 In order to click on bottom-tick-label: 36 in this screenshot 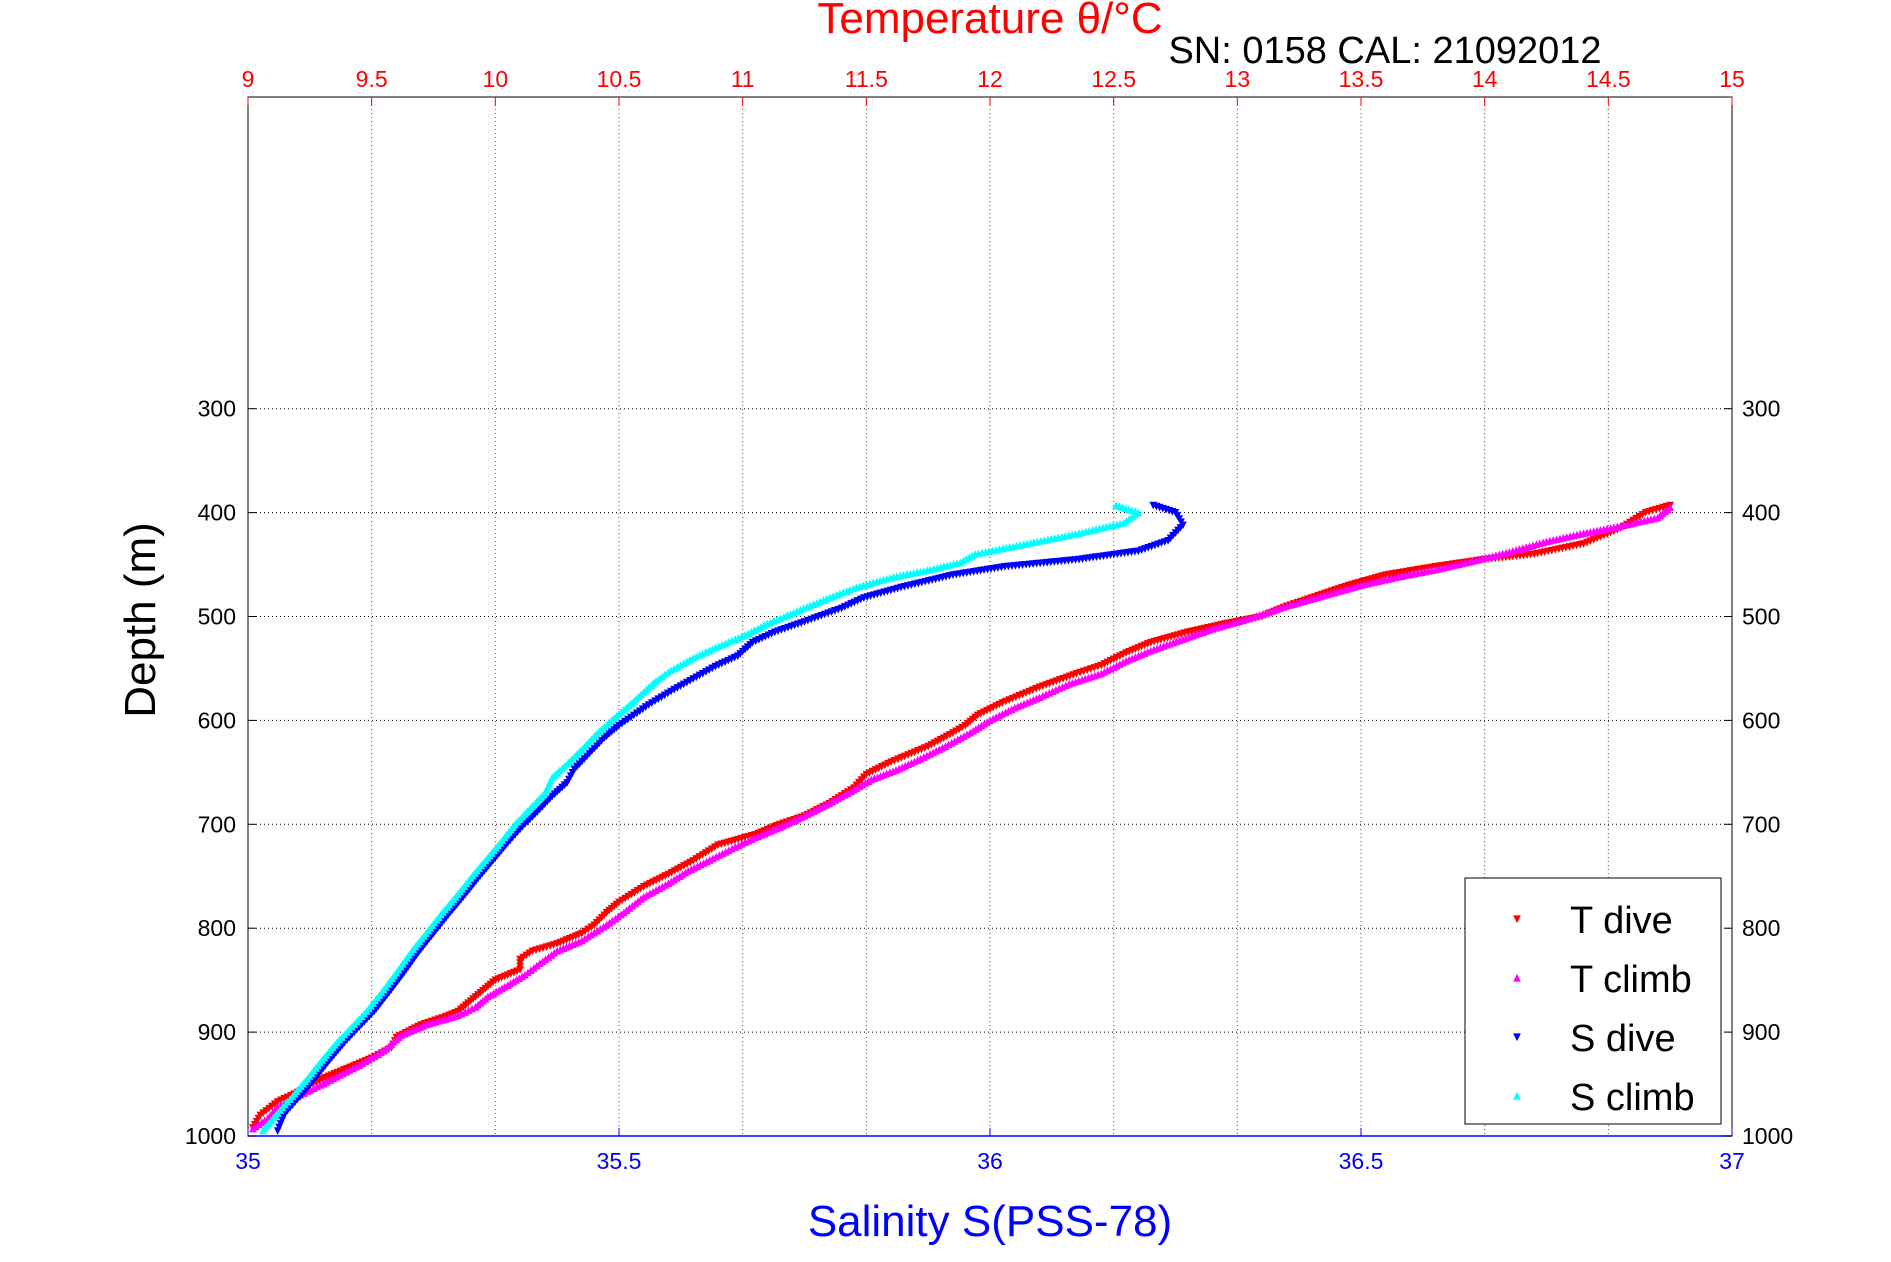, I will do `click(990, 1161)`.